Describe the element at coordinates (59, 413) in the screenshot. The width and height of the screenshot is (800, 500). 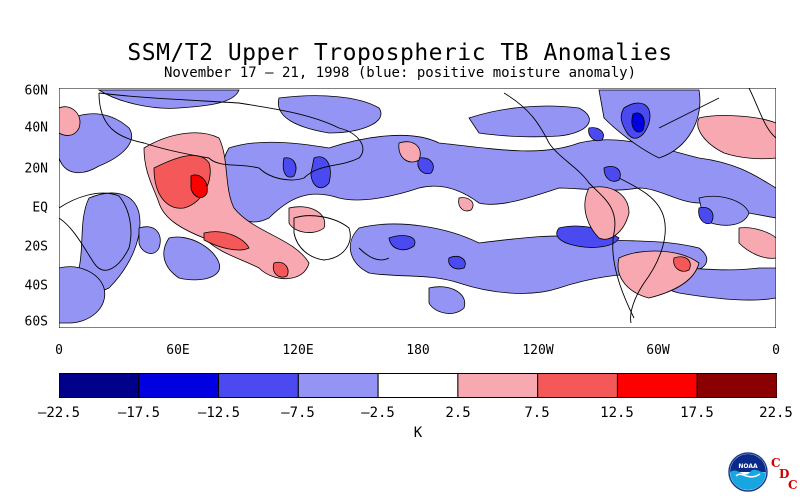
I see `colorbar-tick: –22.5` at that location.